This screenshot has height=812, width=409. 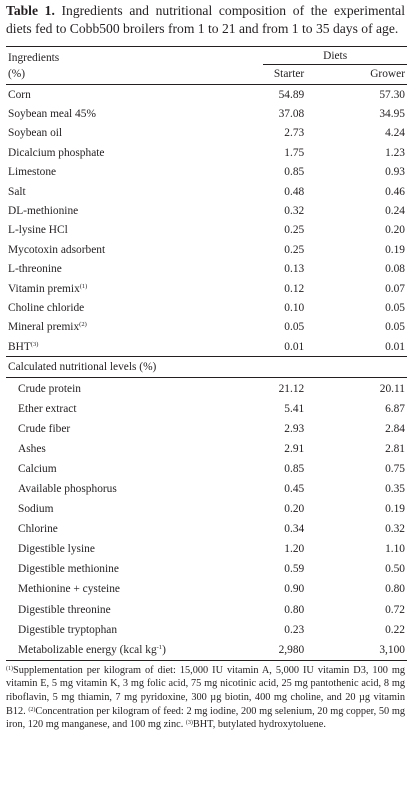 I want to click on footnote-marker: (1), so click(x=83, y=286).